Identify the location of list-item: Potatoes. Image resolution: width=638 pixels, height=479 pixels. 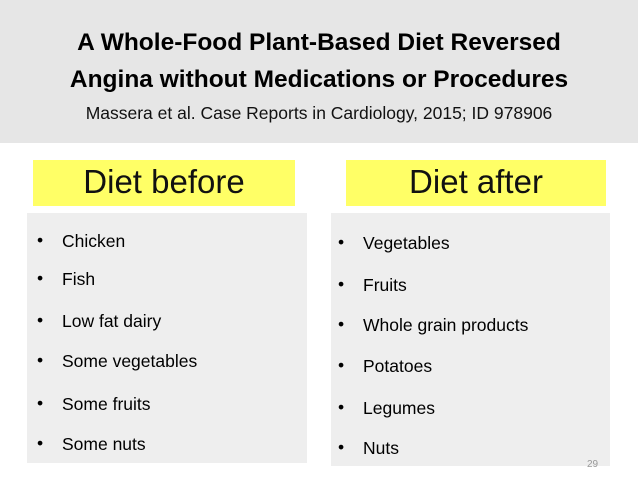
(398, 366).